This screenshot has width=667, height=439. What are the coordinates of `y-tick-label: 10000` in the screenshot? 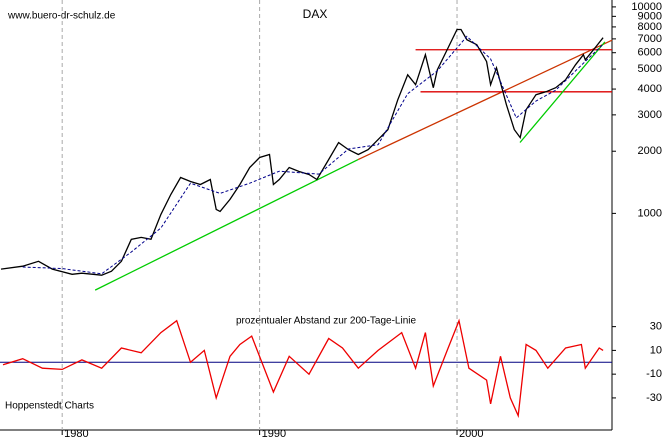 It's located at (646, 7).